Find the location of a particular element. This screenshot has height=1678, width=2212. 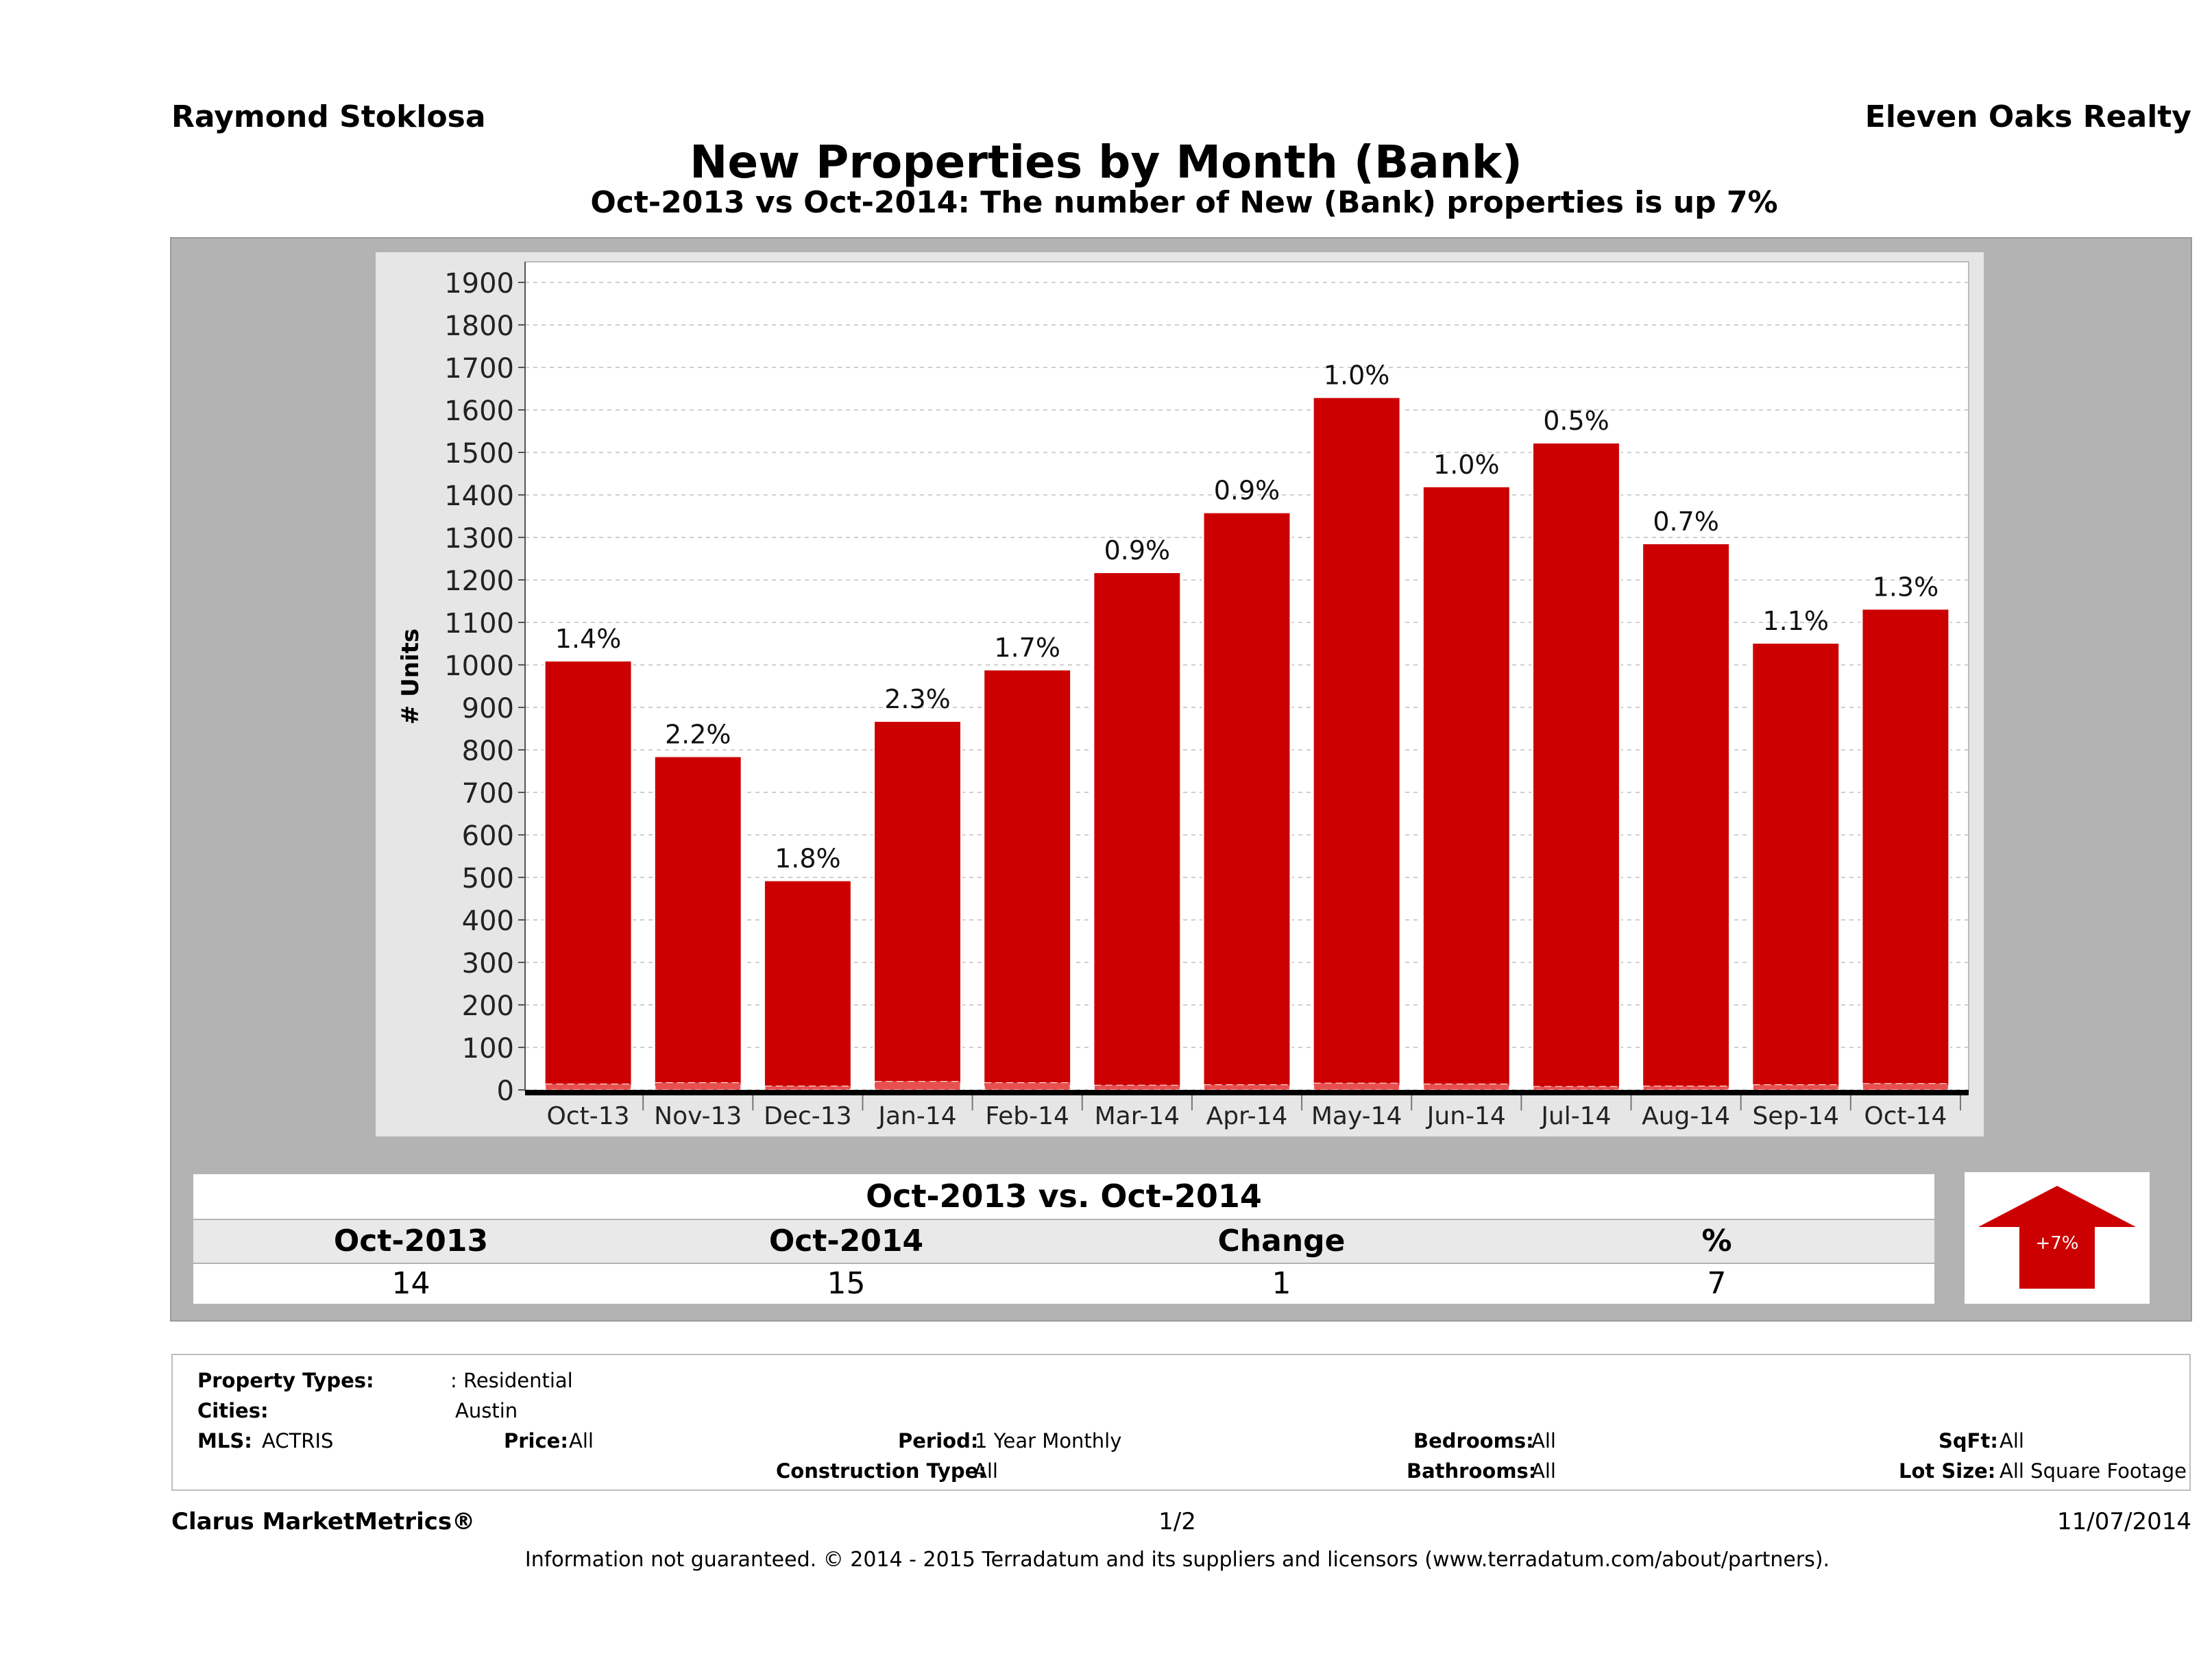

comparison-header-row: Oct-2013 Oct-2014 Change % is located at coordinates (1063, 1241).